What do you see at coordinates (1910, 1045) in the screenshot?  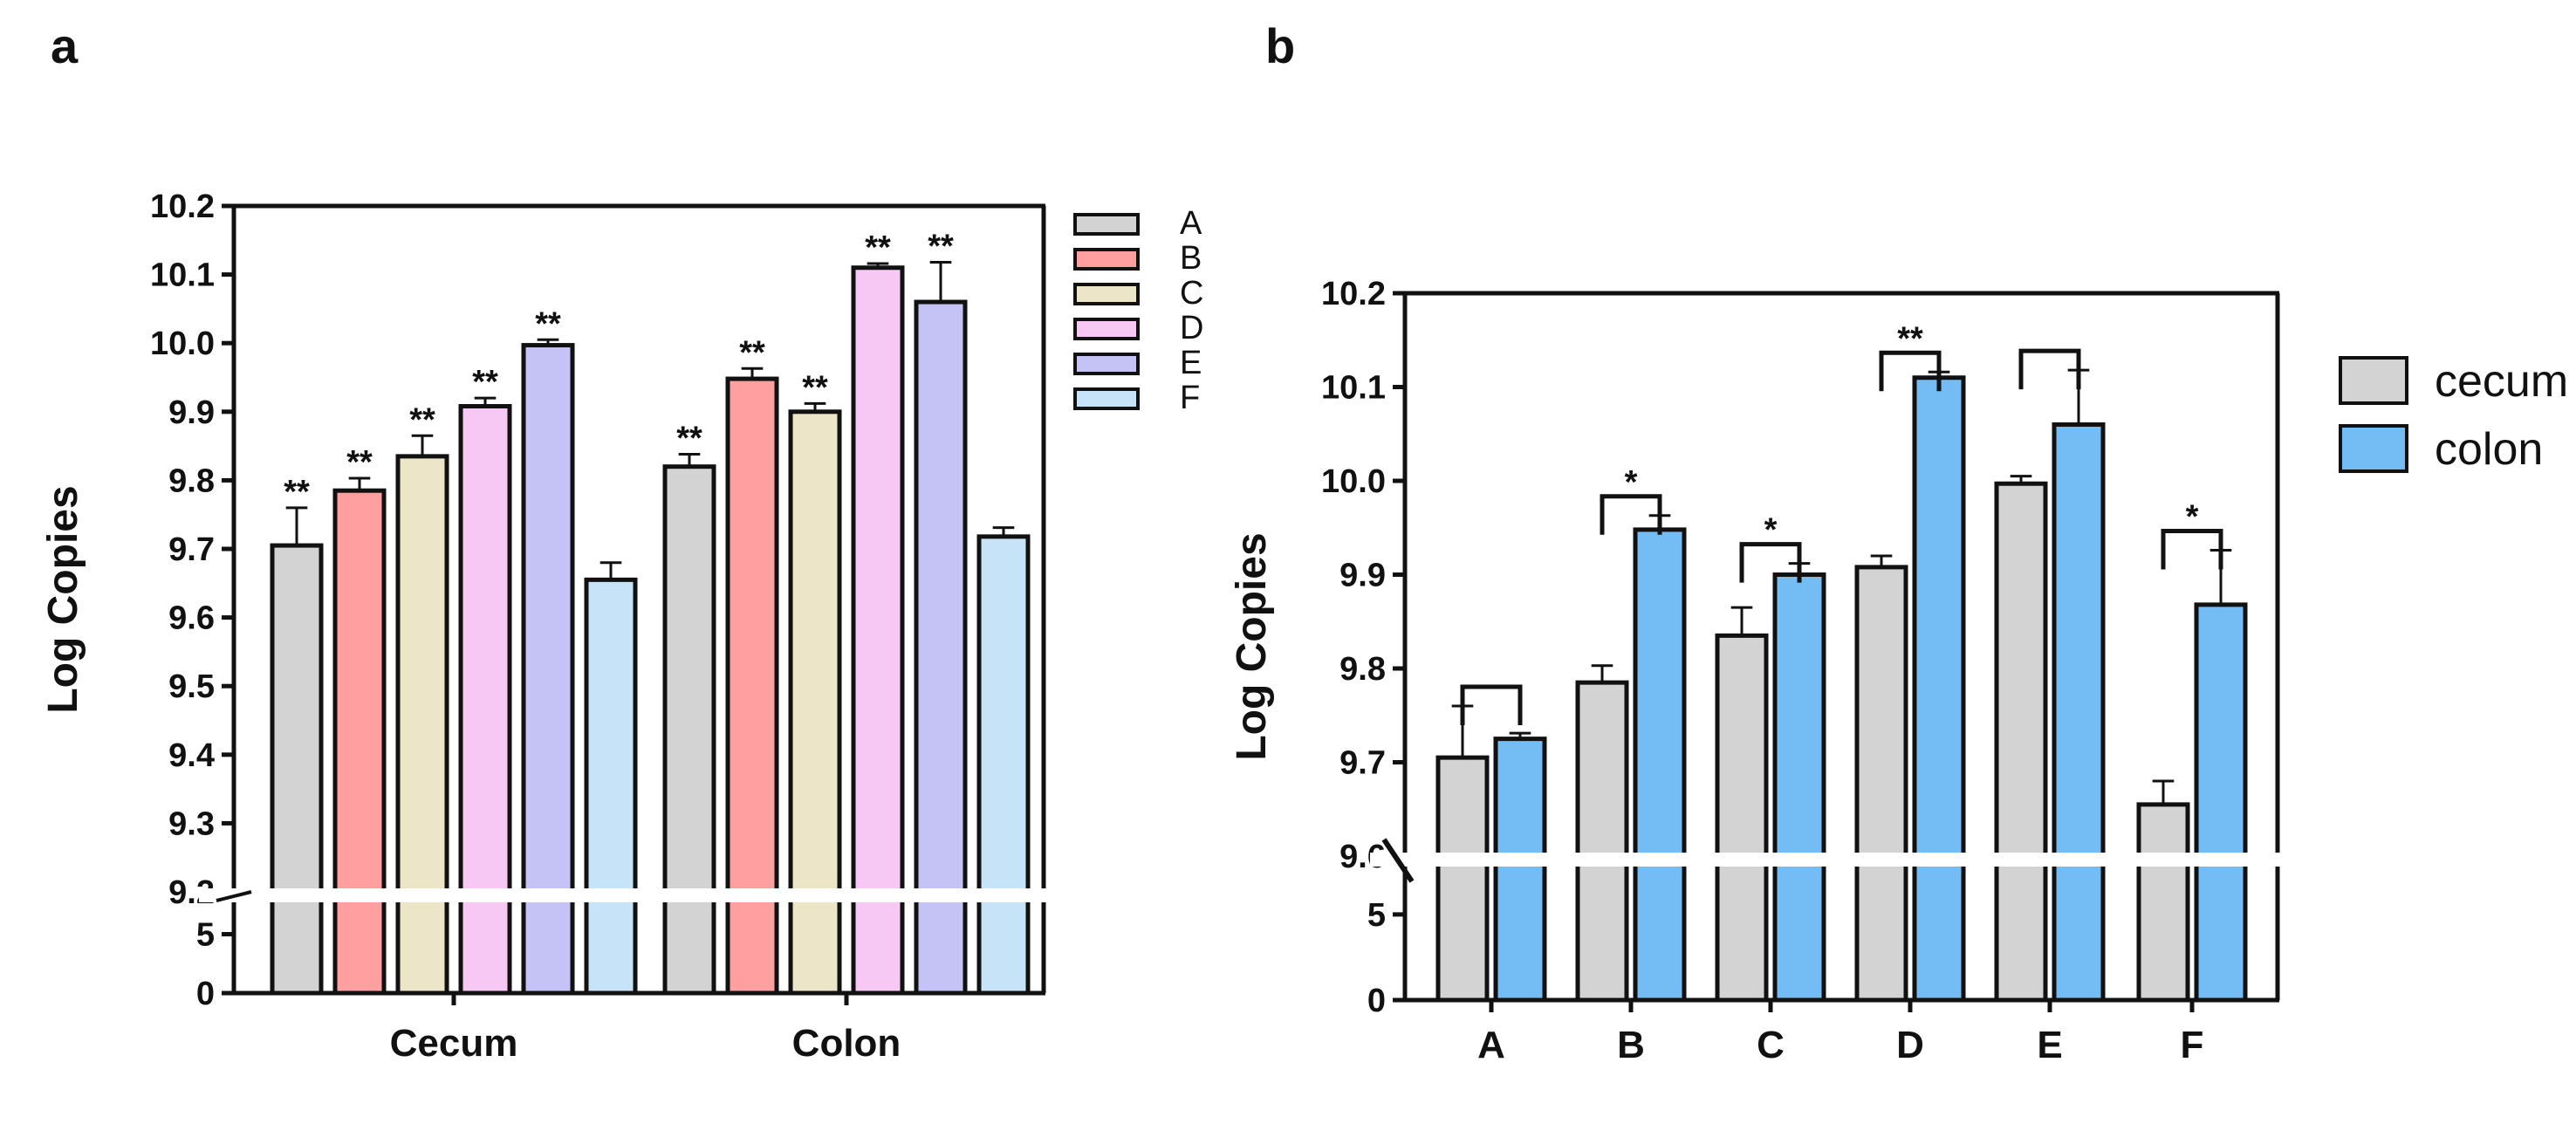 I see `x-tick-label: D` at bounding box center [1910, 1045].